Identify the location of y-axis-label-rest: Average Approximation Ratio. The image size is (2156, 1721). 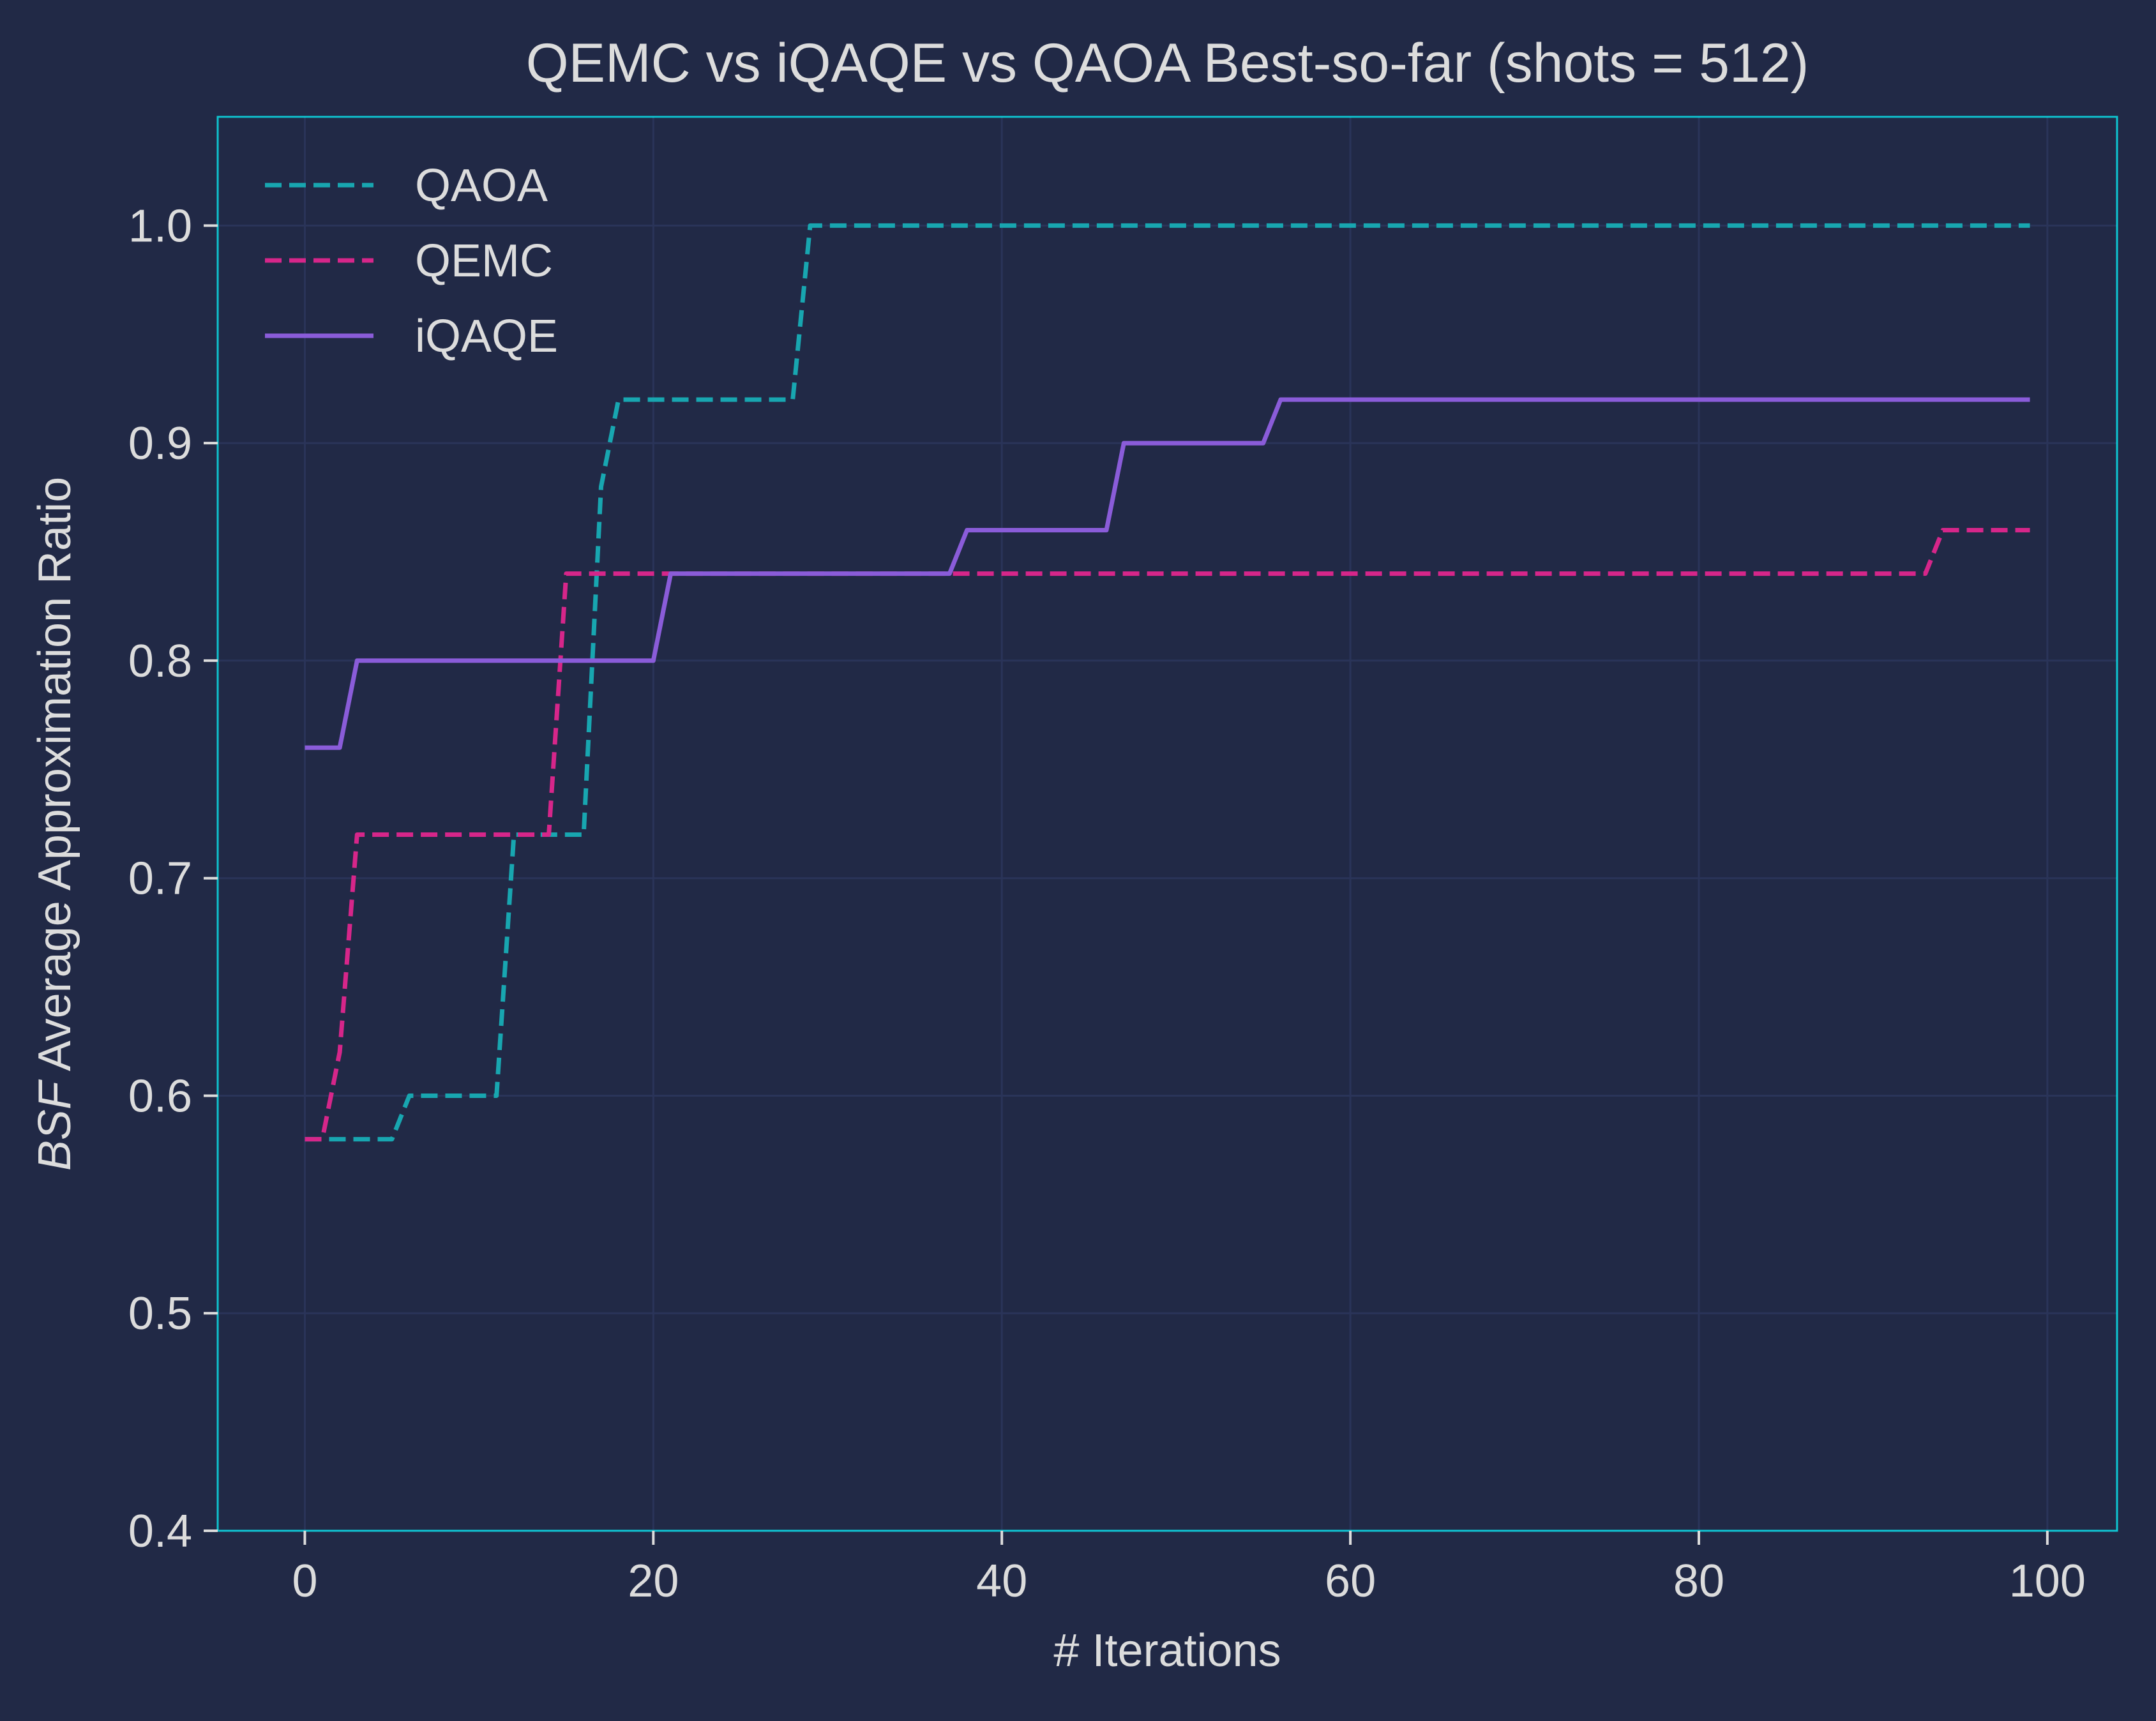
(54, 779).